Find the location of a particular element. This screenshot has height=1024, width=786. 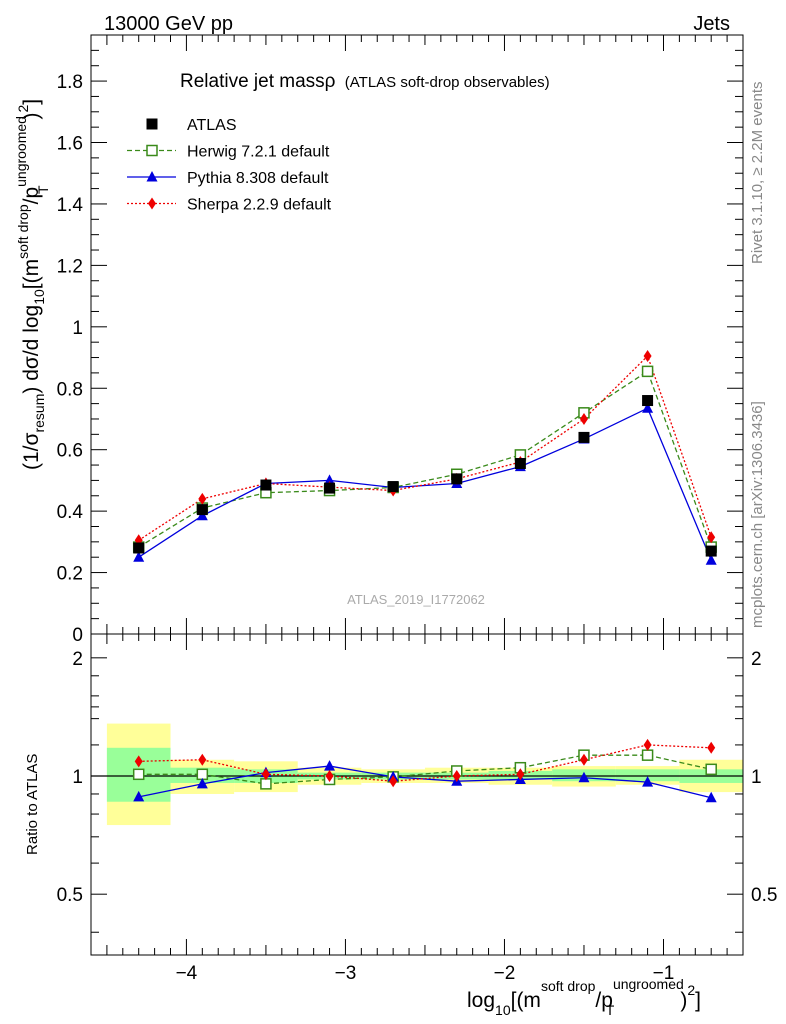

x-tick-label: −2 is located at coordinates (505, 973).